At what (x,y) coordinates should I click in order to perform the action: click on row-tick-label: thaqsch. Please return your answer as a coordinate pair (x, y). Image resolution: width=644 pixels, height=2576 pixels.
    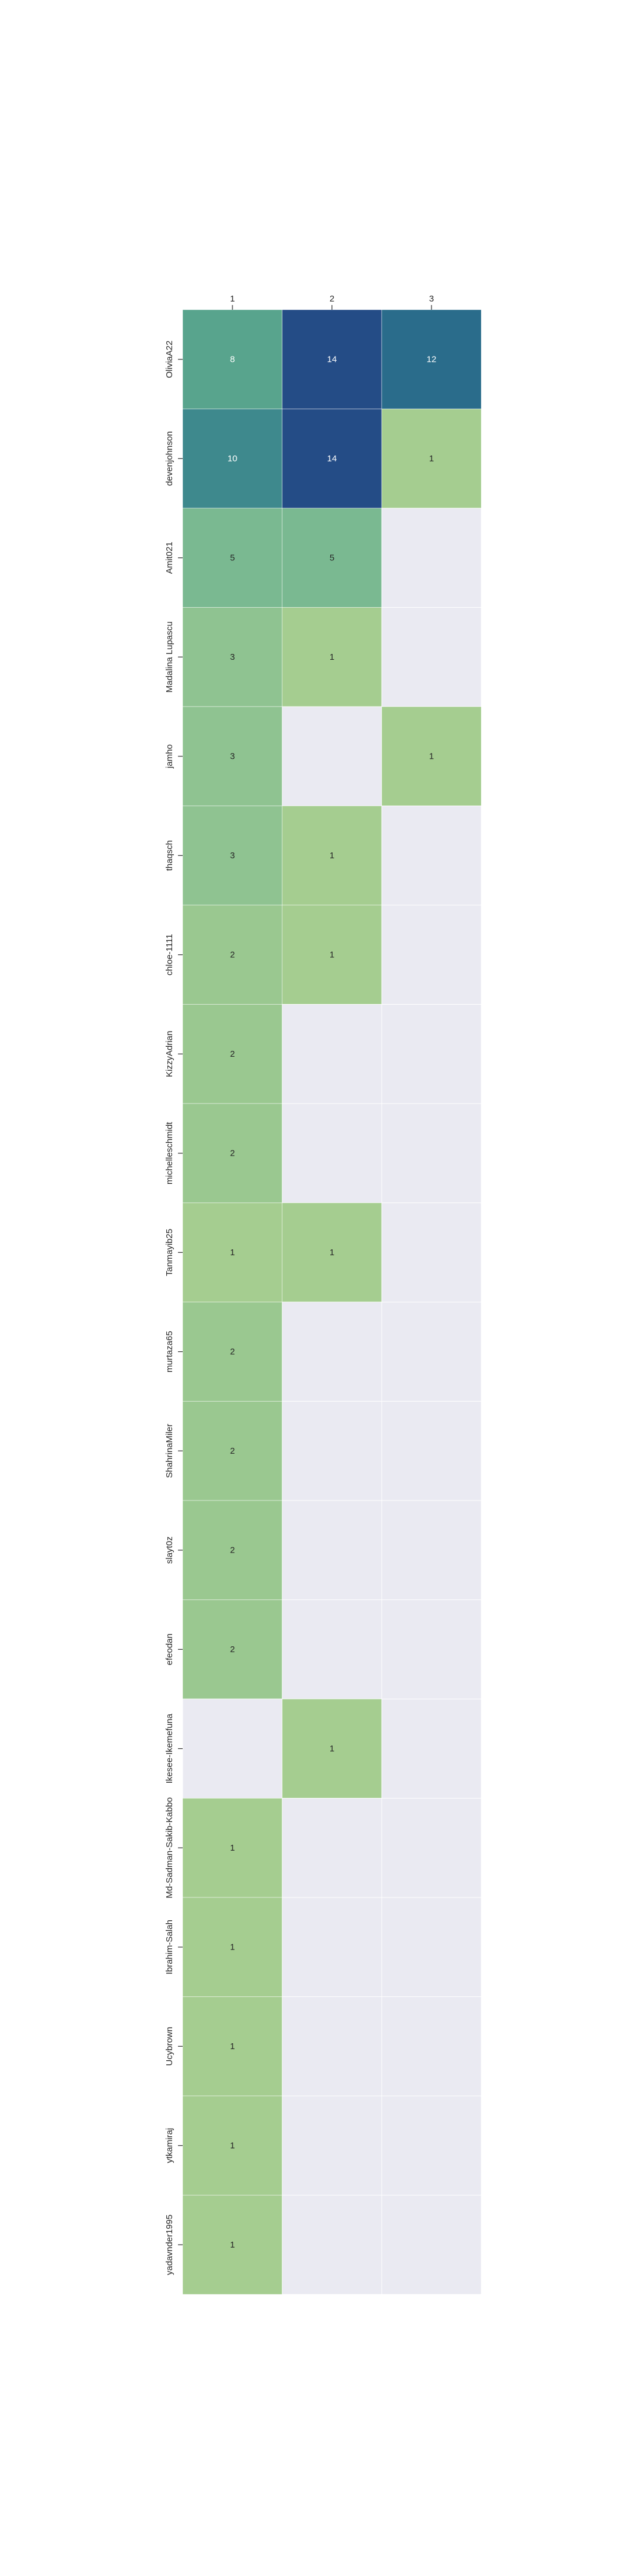
    Looking at the image, I should click on (169, 855).